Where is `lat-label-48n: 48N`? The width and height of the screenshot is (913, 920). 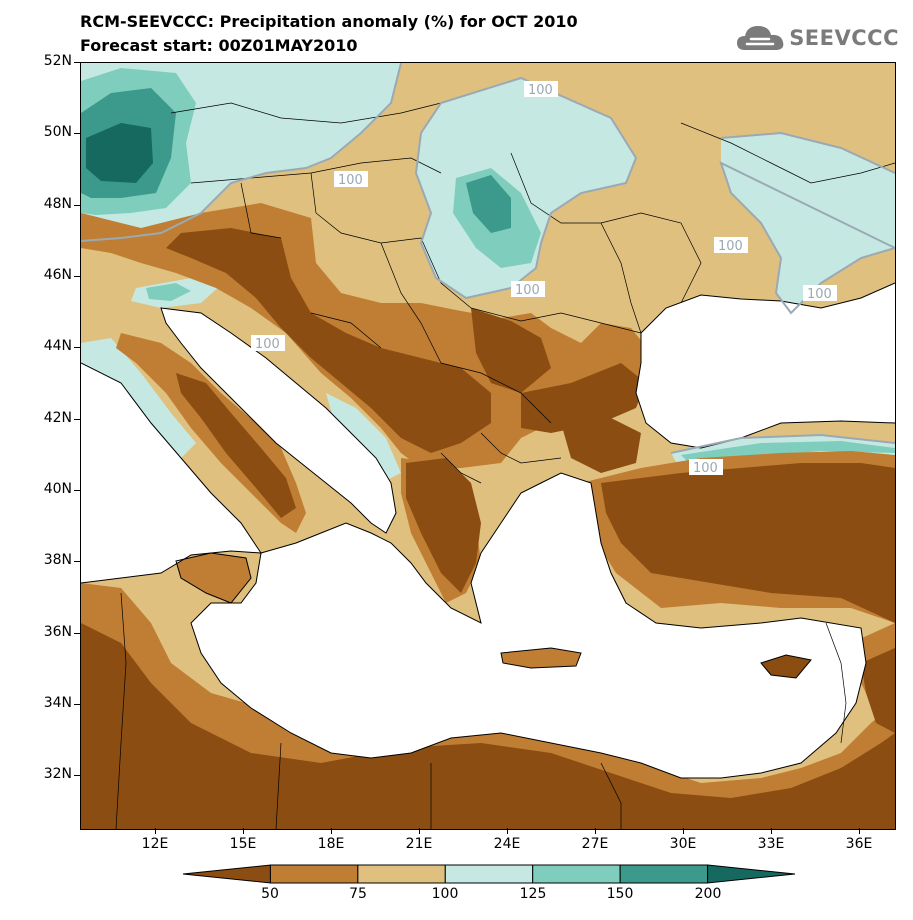
lat-label-48n: 48N is located at coordinates (57, 204).